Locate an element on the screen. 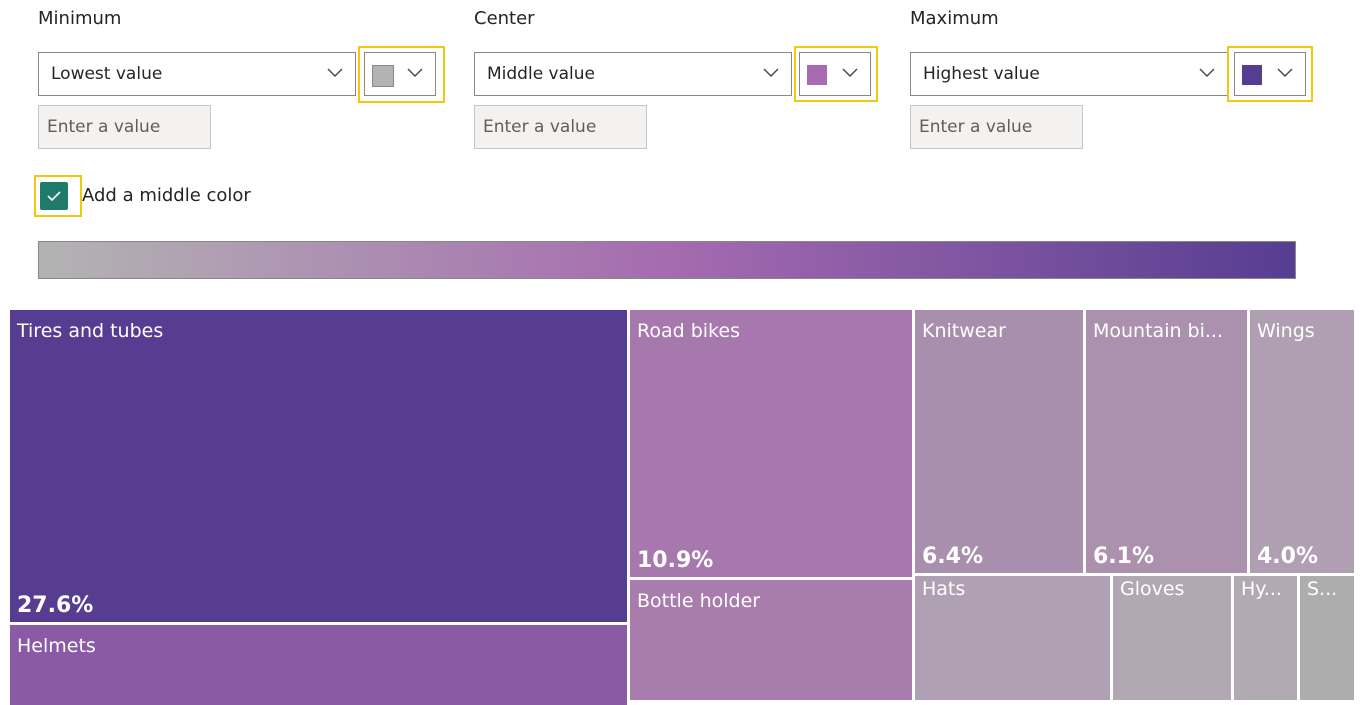 The height and width of the screenshot is (705, 1360). maximum-input: Enter a value is located at coordinates (996, 127).